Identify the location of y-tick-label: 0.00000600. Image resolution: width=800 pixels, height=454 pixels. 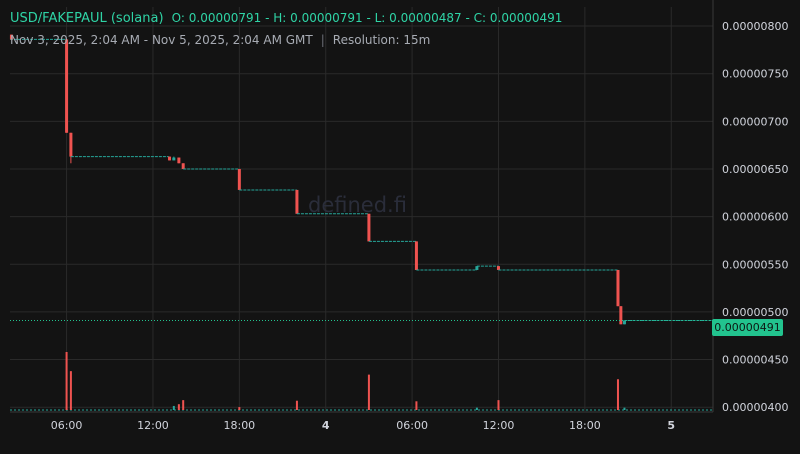
(755, 217).